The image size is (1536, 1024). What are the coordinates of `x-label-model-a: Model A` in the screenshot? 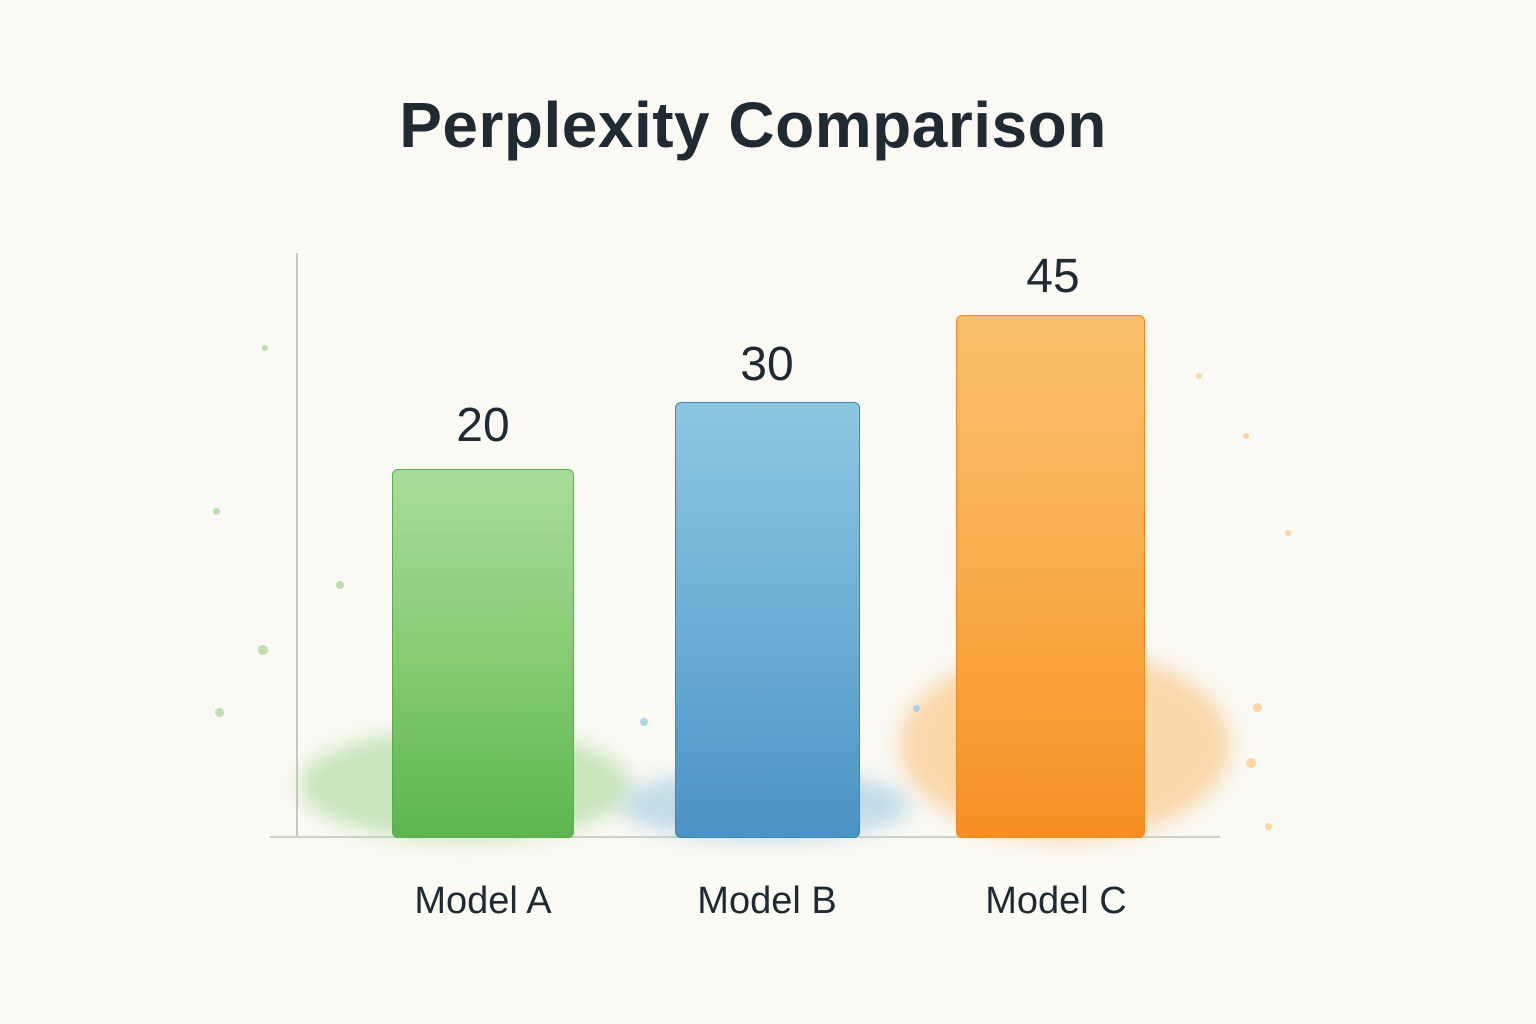 It's located at (483, 901).